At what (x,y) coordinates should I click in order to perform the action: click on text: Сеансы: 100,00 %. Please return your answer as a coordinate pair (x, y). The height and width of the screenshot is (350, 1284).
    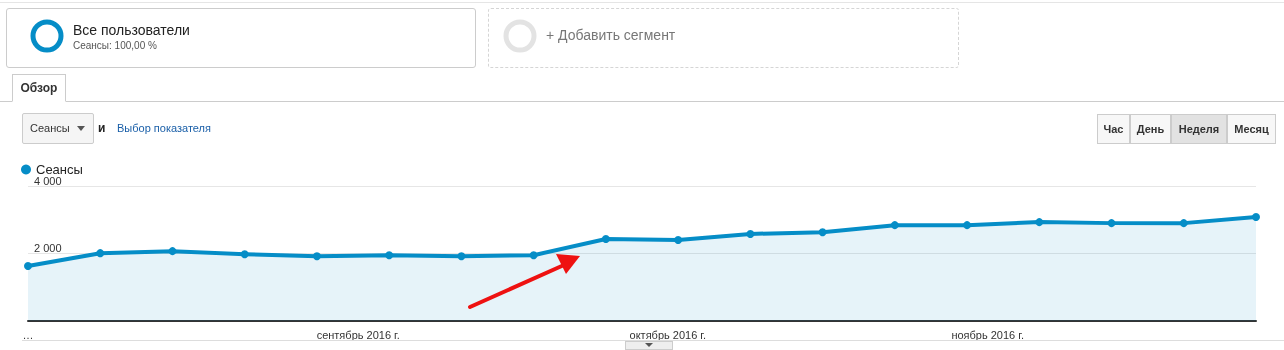
    Looking at the image, I should click on (115, 45).